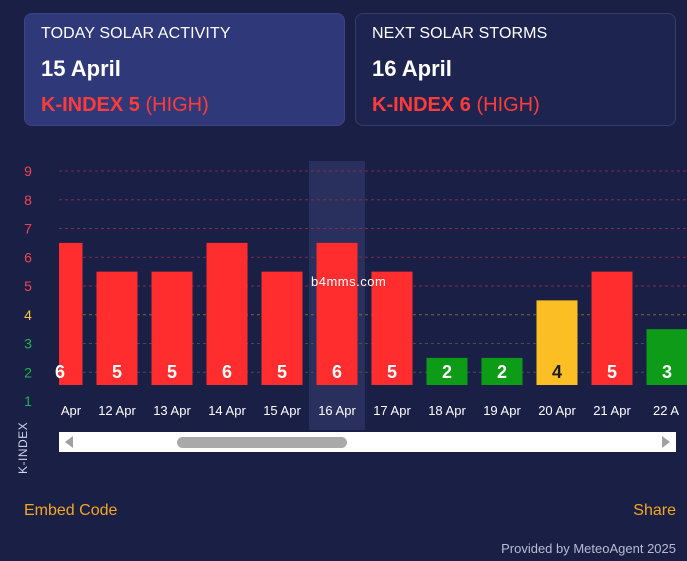 Image resolution: width=687 pixels, height=561 pixels. I want to click on bar-value-label-2: 5, so click(172, 372).